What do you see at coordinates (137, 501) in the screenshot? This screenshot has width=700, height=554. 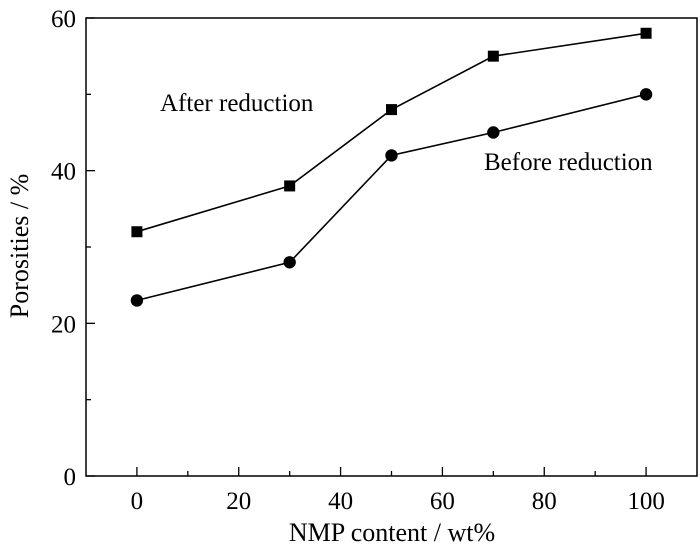 I see `x-tick-label: 0` at bounding box center [137, 501].